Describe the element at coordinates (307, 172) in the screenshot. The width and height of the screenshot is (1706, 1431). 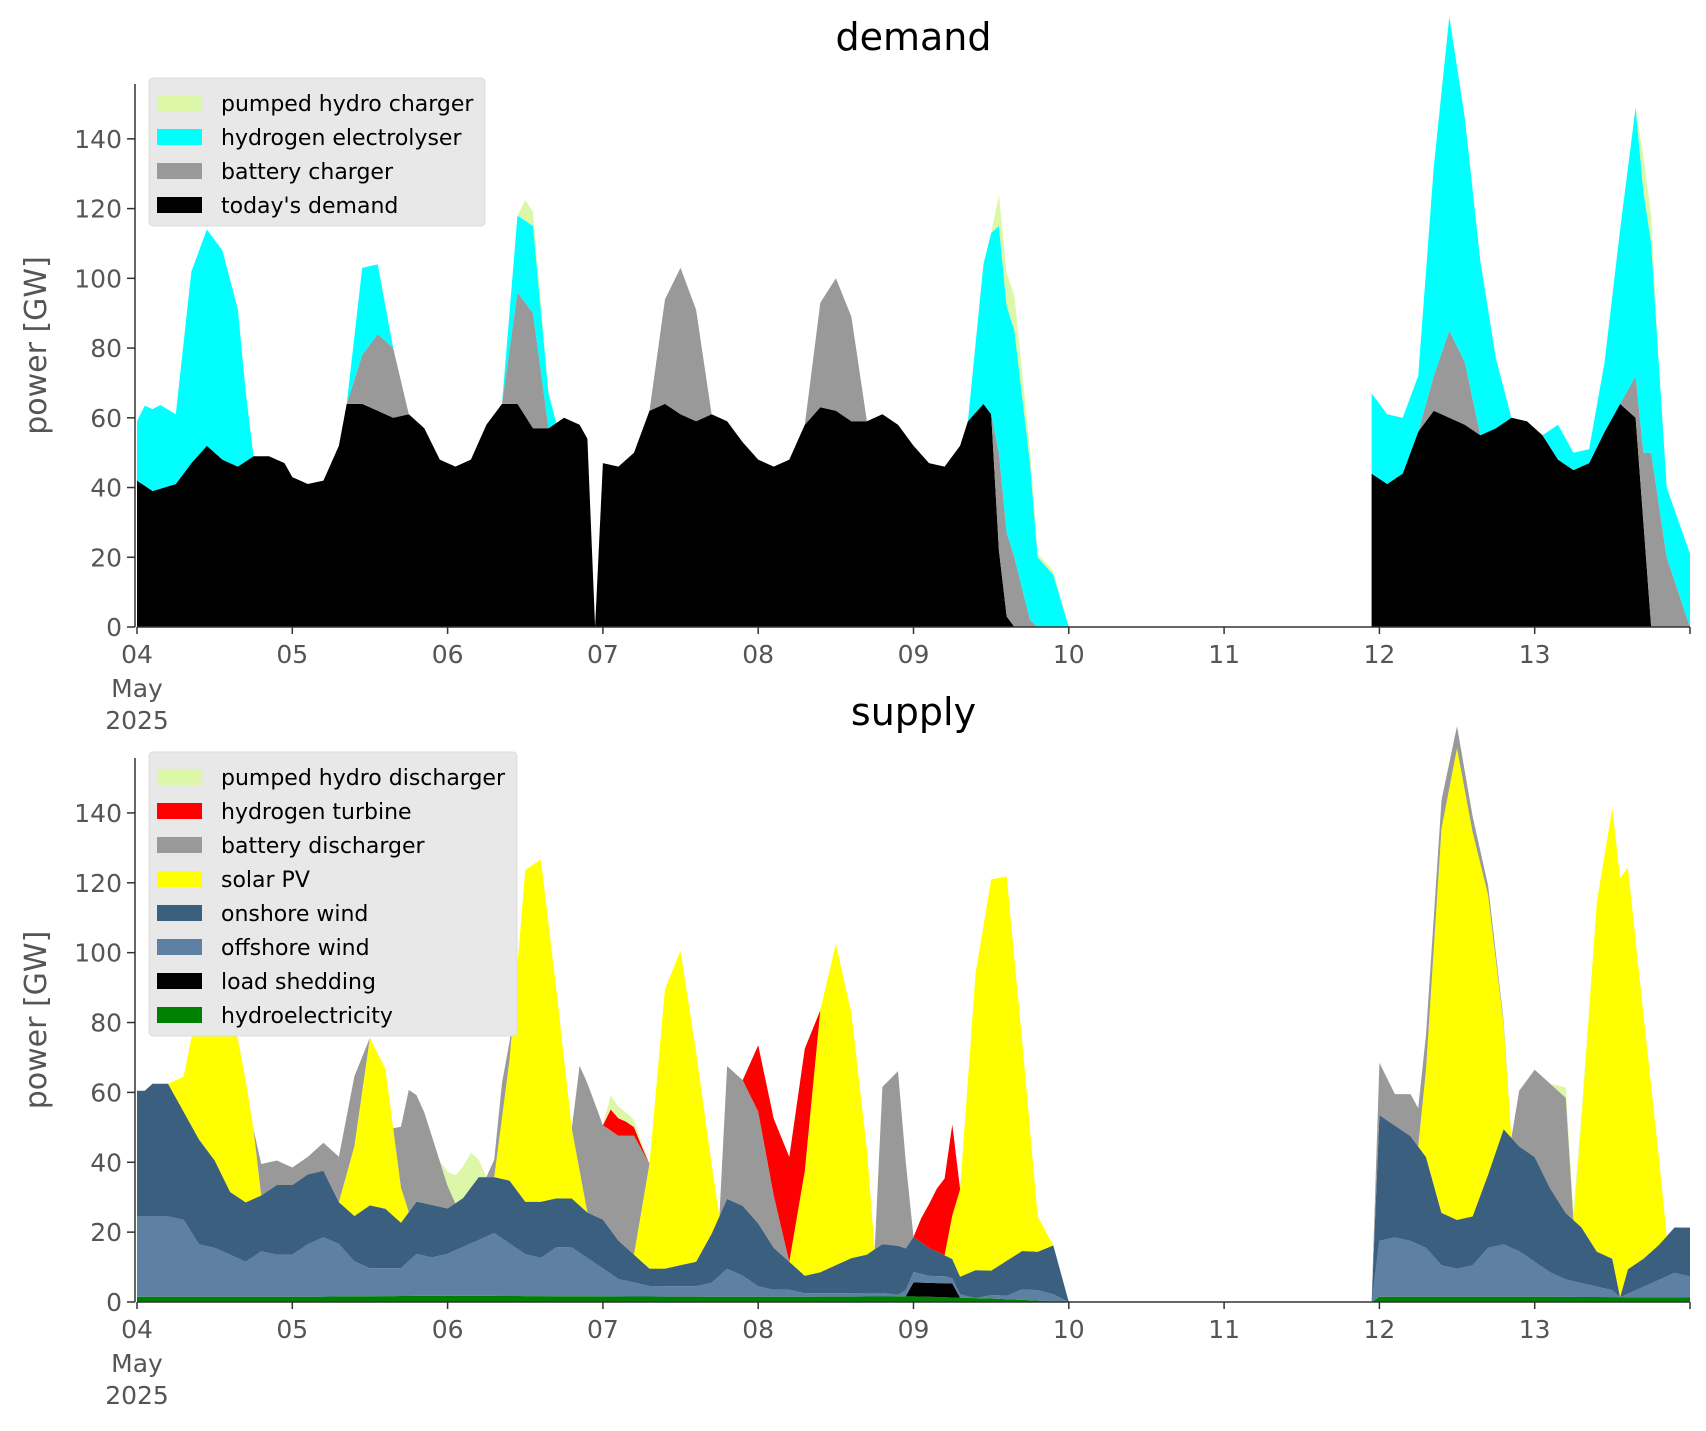
I see `legend-label: battery charger` at that location.